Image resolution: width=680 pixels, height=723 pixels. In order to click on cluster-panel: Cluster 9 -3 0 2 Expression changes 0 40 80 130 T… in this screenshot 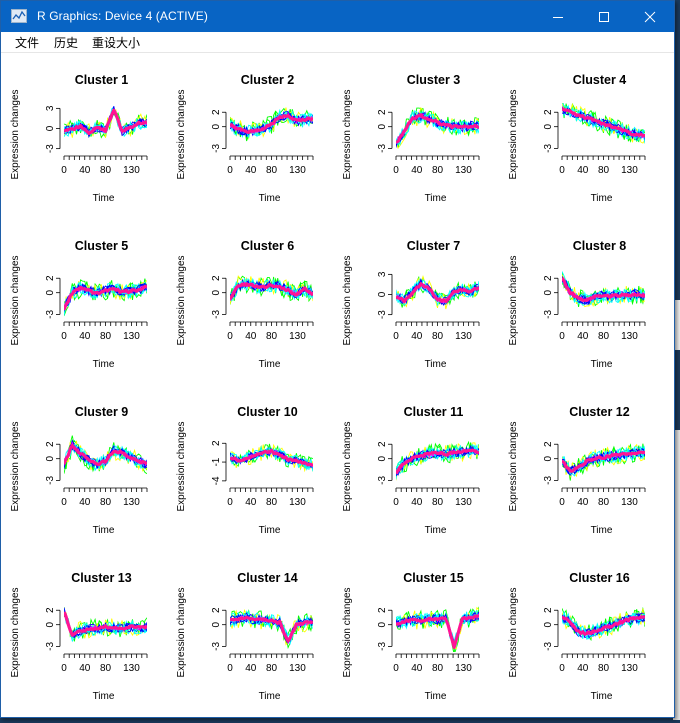, I will do `click(79, 470)`.